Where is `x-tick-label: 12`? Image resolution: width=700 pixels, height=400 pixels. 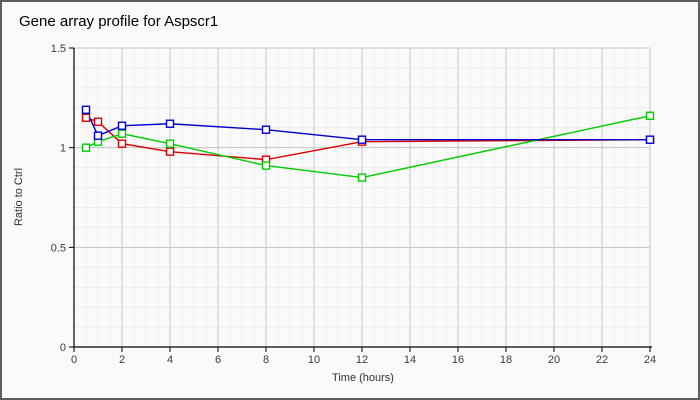
x-tick-label: 12 is located at coordinates (362, 360).